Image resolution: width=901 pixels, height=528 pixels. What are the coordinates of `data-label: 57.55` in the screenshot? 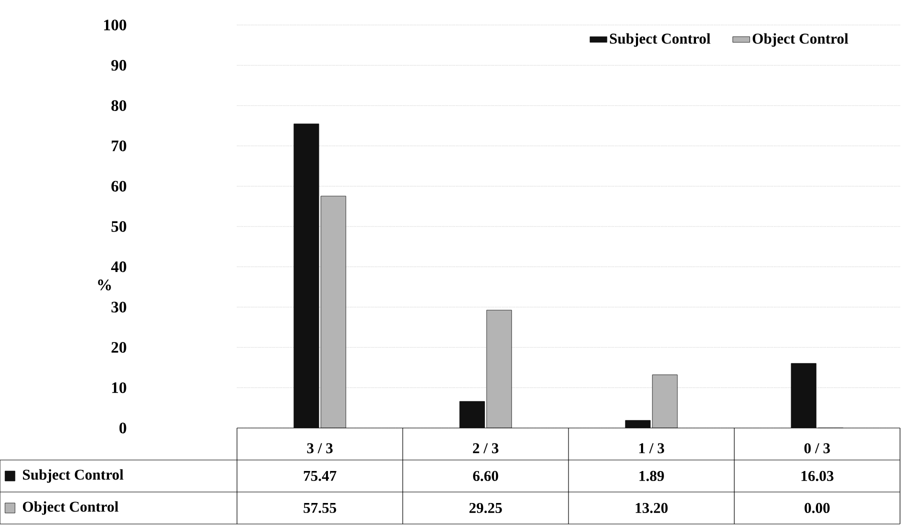 It's located at (320, 508).